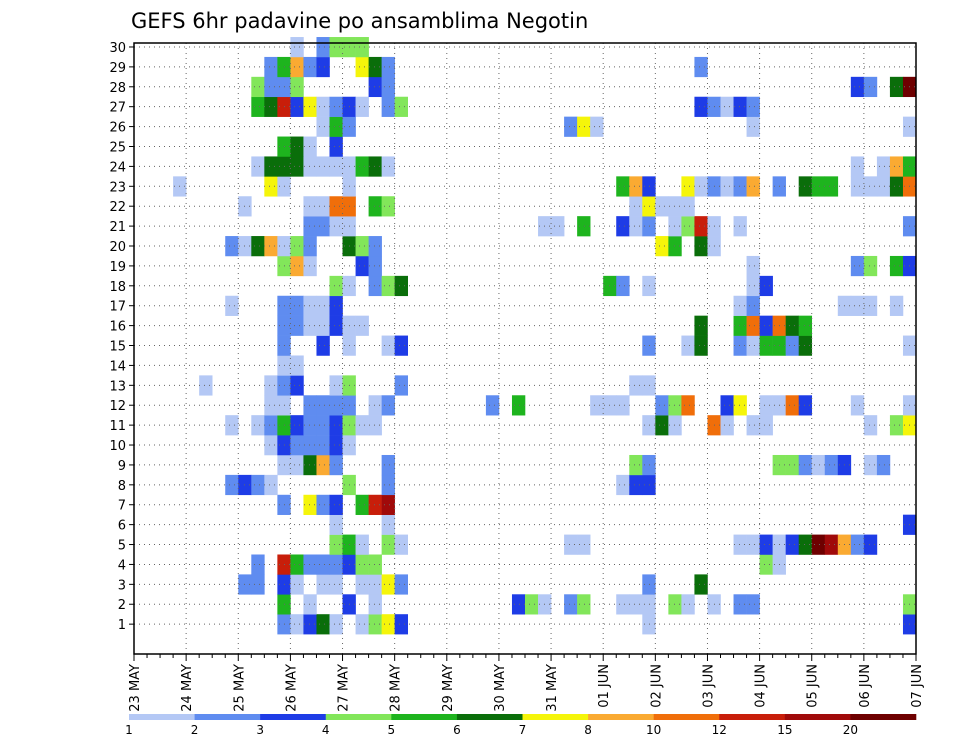  What do you see at coordinates (117, 247) in the screenshot?
I see `y-tick-label: 20` at bounding box center [117, 247].